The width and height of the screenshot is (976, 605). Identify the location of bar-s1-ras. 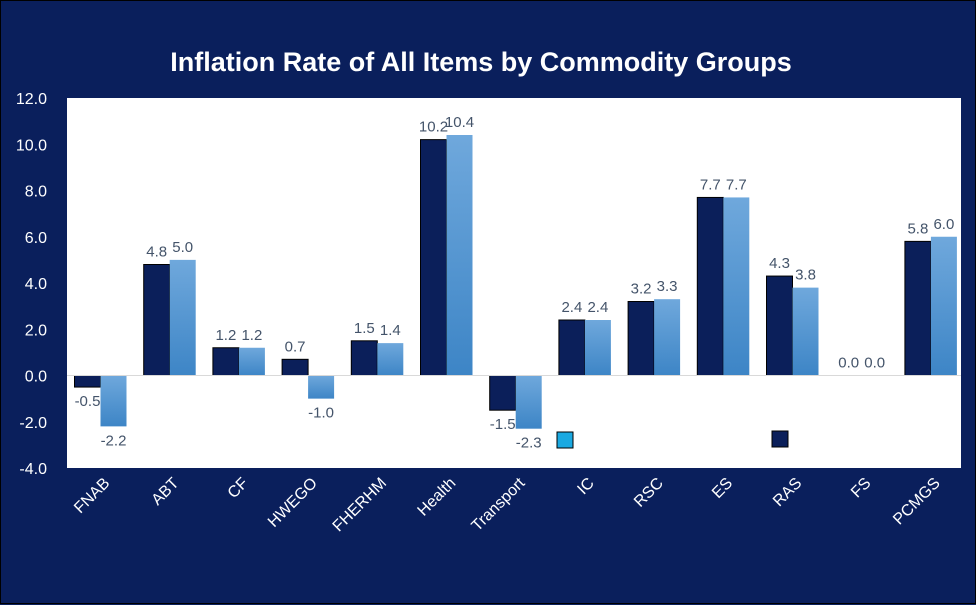
(779, 325).